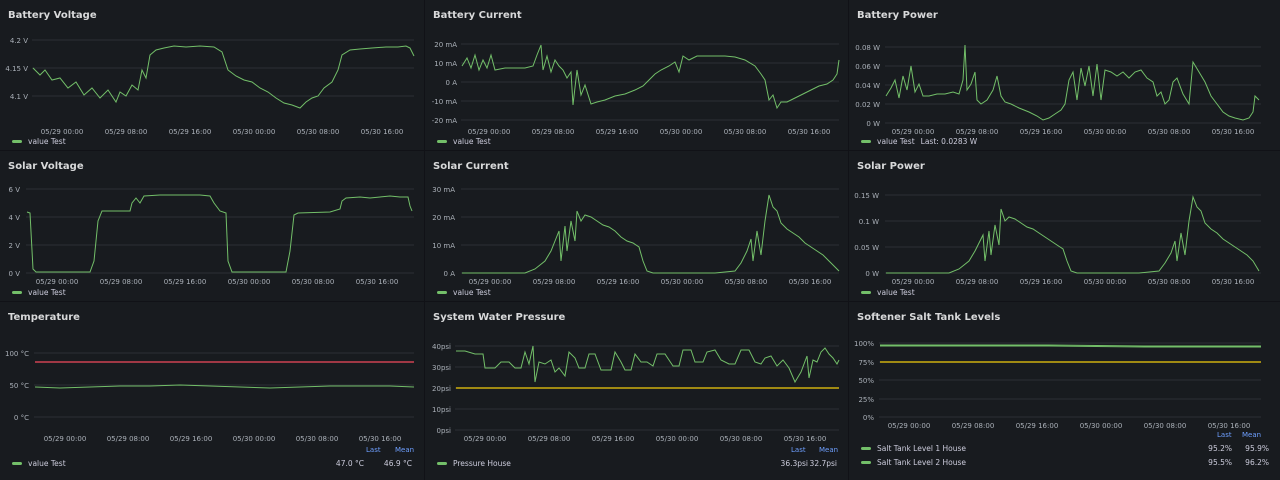 This screenshot has width=1280, height=480. I want to click on legend-item: Salt Tank Level 1 House, so click(913, 448).